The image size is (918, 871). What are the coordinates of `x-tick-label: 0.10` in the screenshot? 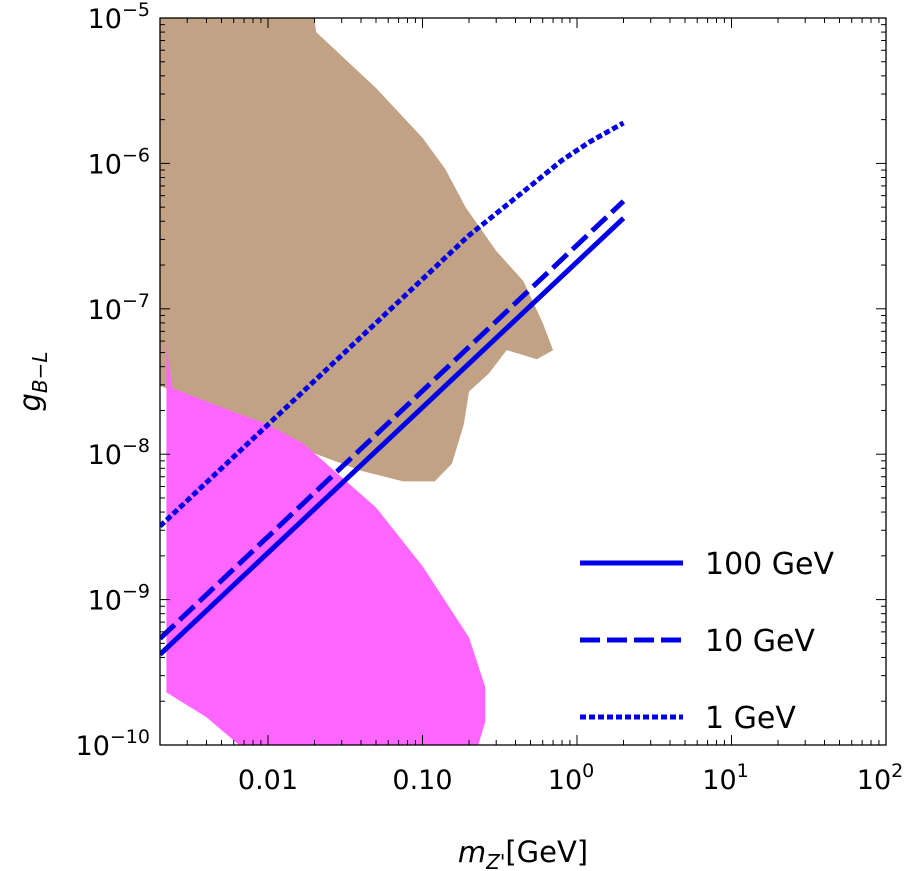 It's located at (422, 780).